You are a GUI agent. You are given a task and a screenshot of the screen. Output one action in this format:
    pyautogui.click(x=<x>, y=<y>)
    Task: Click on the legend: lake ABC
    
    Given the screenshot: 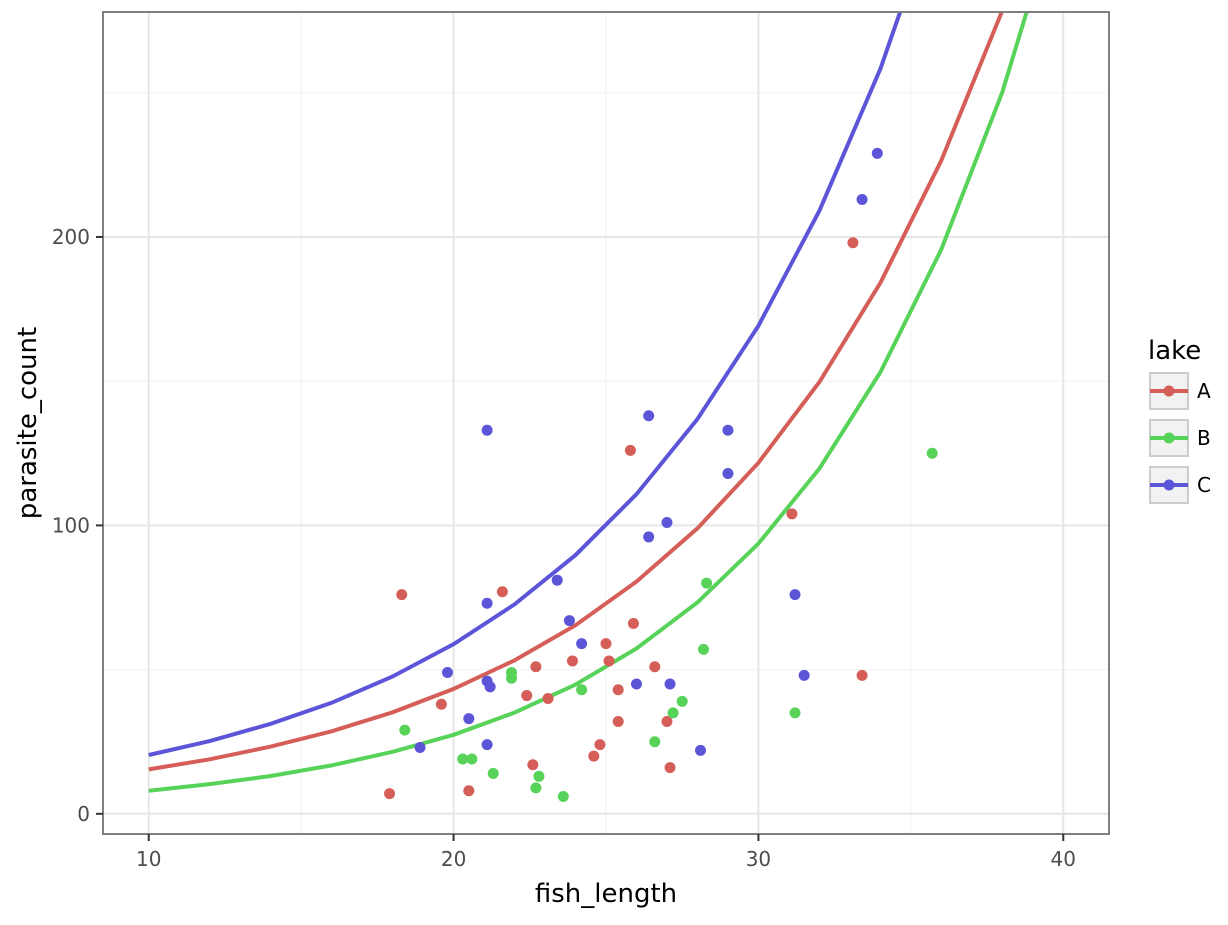 What is the action you would take?
    pyautogui.click(x=1179, y=420)
    